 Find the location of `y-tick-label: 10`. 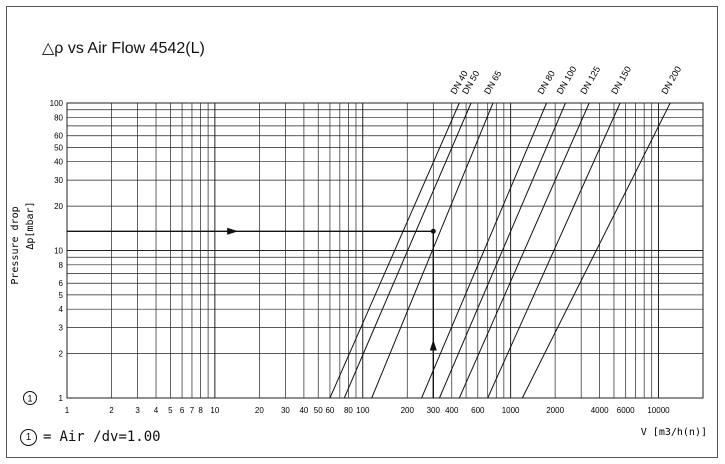

y-tick-label: 10 is located at coordinates (58, 251).